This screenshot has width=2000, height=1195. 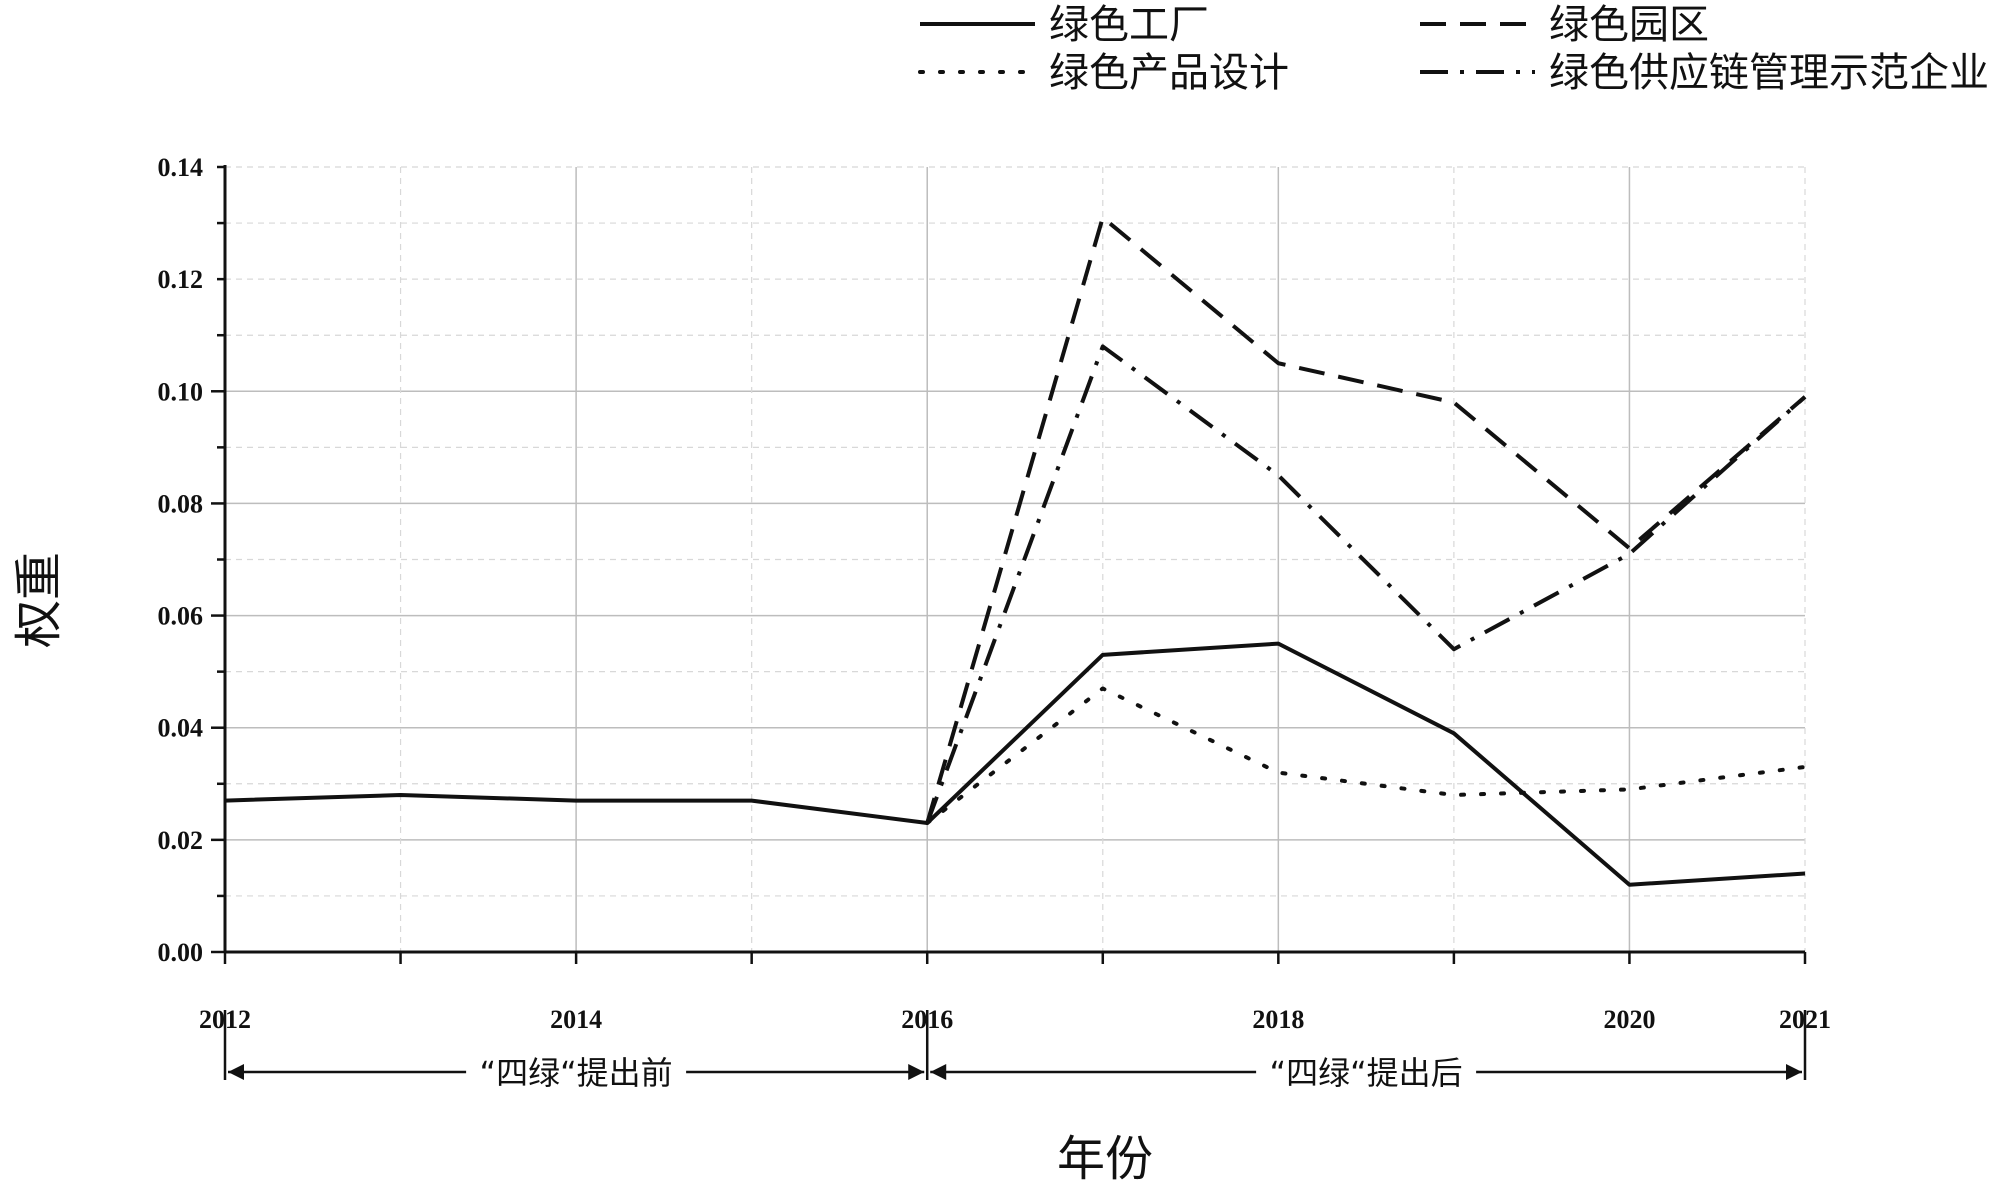 I want to click on y-tick-label: 0.00, so click(x=181, y=952).